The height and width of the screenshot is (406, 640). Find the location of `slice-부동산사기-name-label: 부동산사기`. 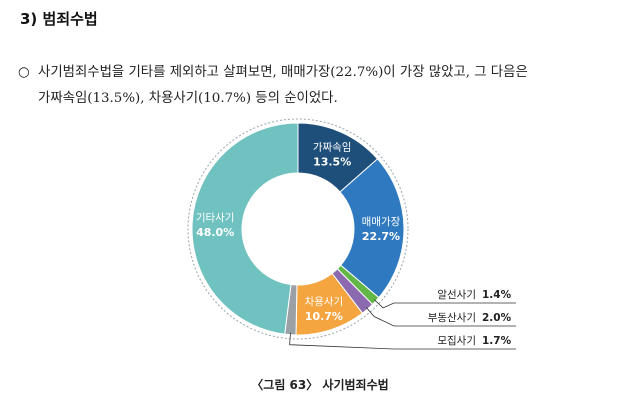

slice-부동산사기-name-label: 부동산사기 is located at coordinates (452, 318).